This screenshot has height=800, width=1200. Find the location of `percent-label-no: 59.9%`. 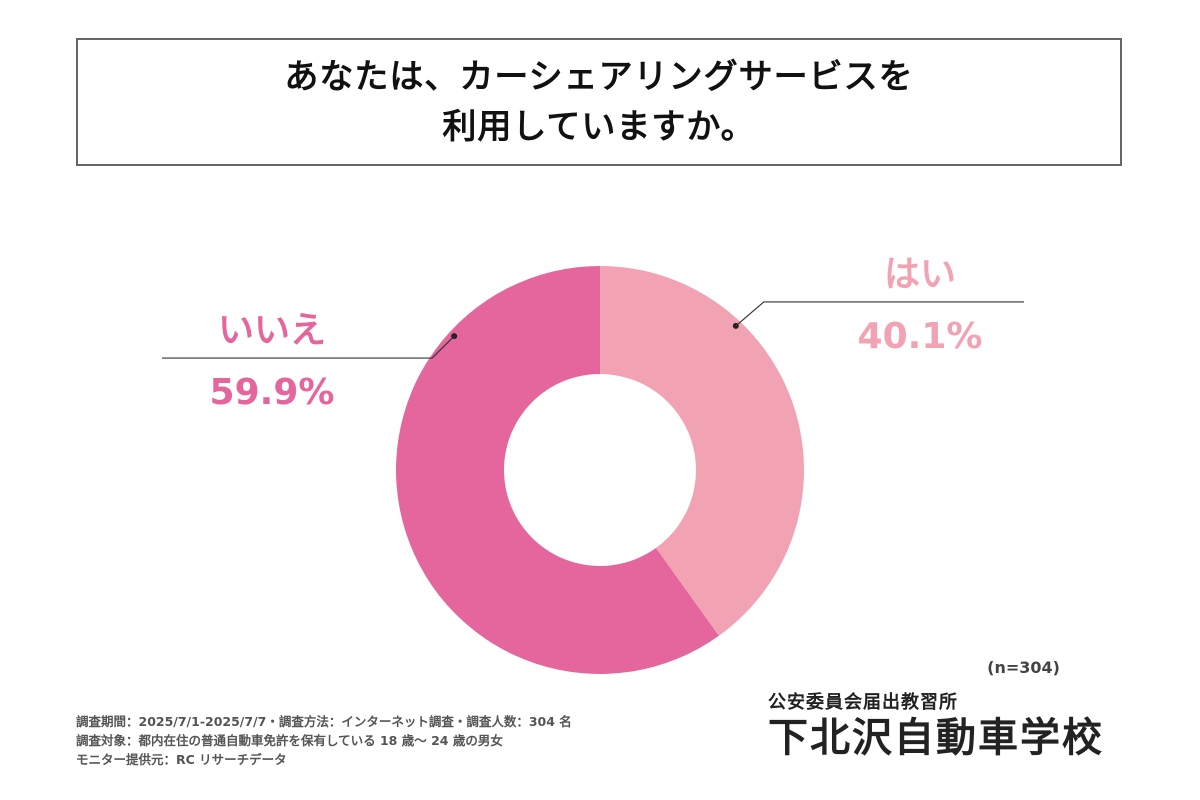

percent-label-no: 59.9% is located at coordinates (272, 392).